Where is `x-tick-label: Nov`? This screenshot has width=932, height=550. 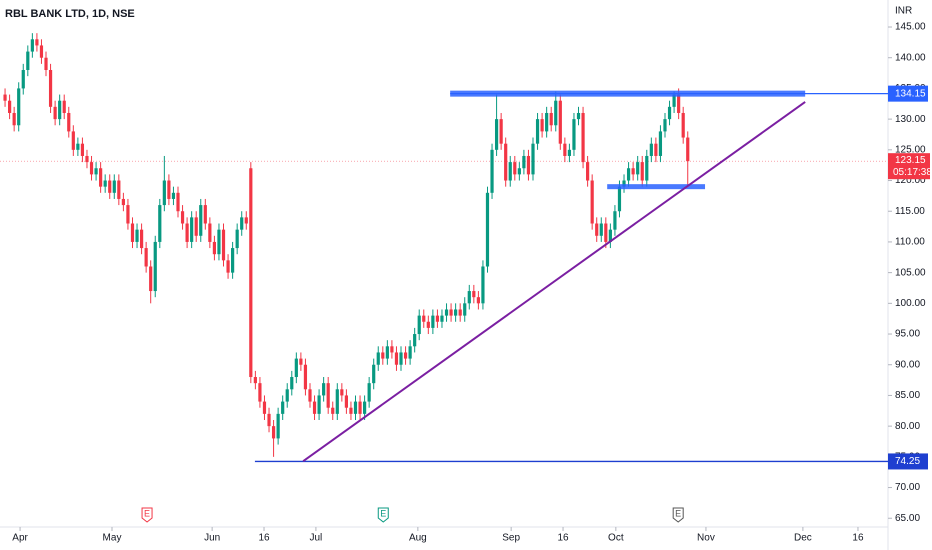 x-tick-label: Nov is located at coordinates (706, 538).